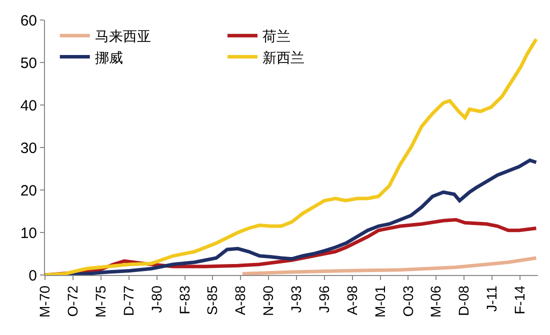 The image size is (550, 335). What do you see at coordinates (184, 299) in the screenshot?
I see `x-tick-label: F-83` at bounding box center [184, 299].